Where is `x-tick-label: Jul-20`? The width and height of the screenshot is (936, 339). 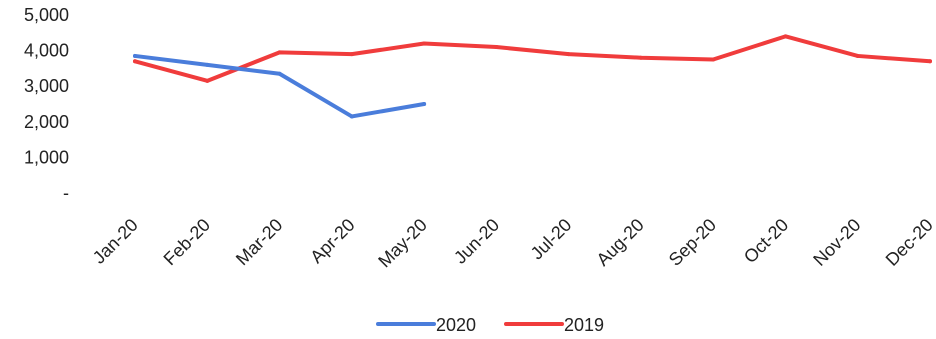 x-tick-label: Jul-20 is located at coordinates (551, 239).